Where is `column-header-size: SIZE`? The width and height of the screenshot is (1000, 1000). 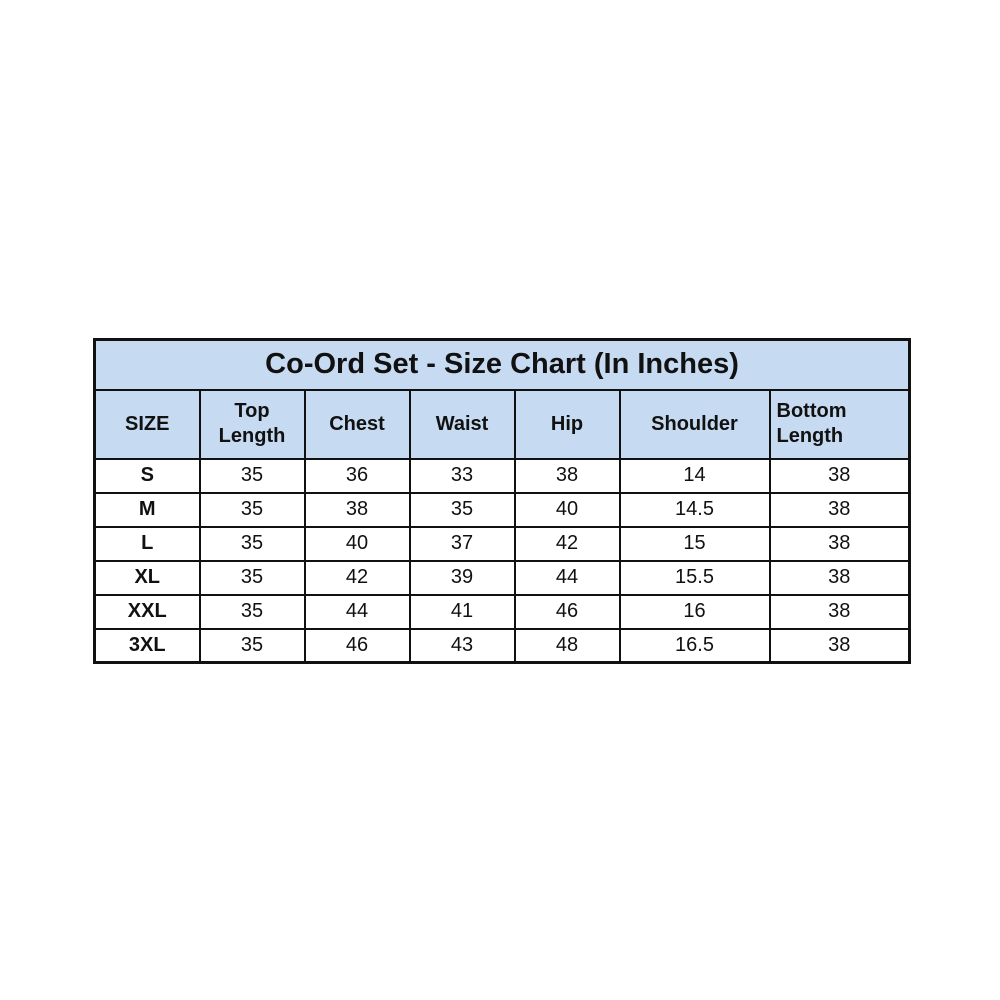
column-header-size: SIZE is located at coordinates (147, 424).